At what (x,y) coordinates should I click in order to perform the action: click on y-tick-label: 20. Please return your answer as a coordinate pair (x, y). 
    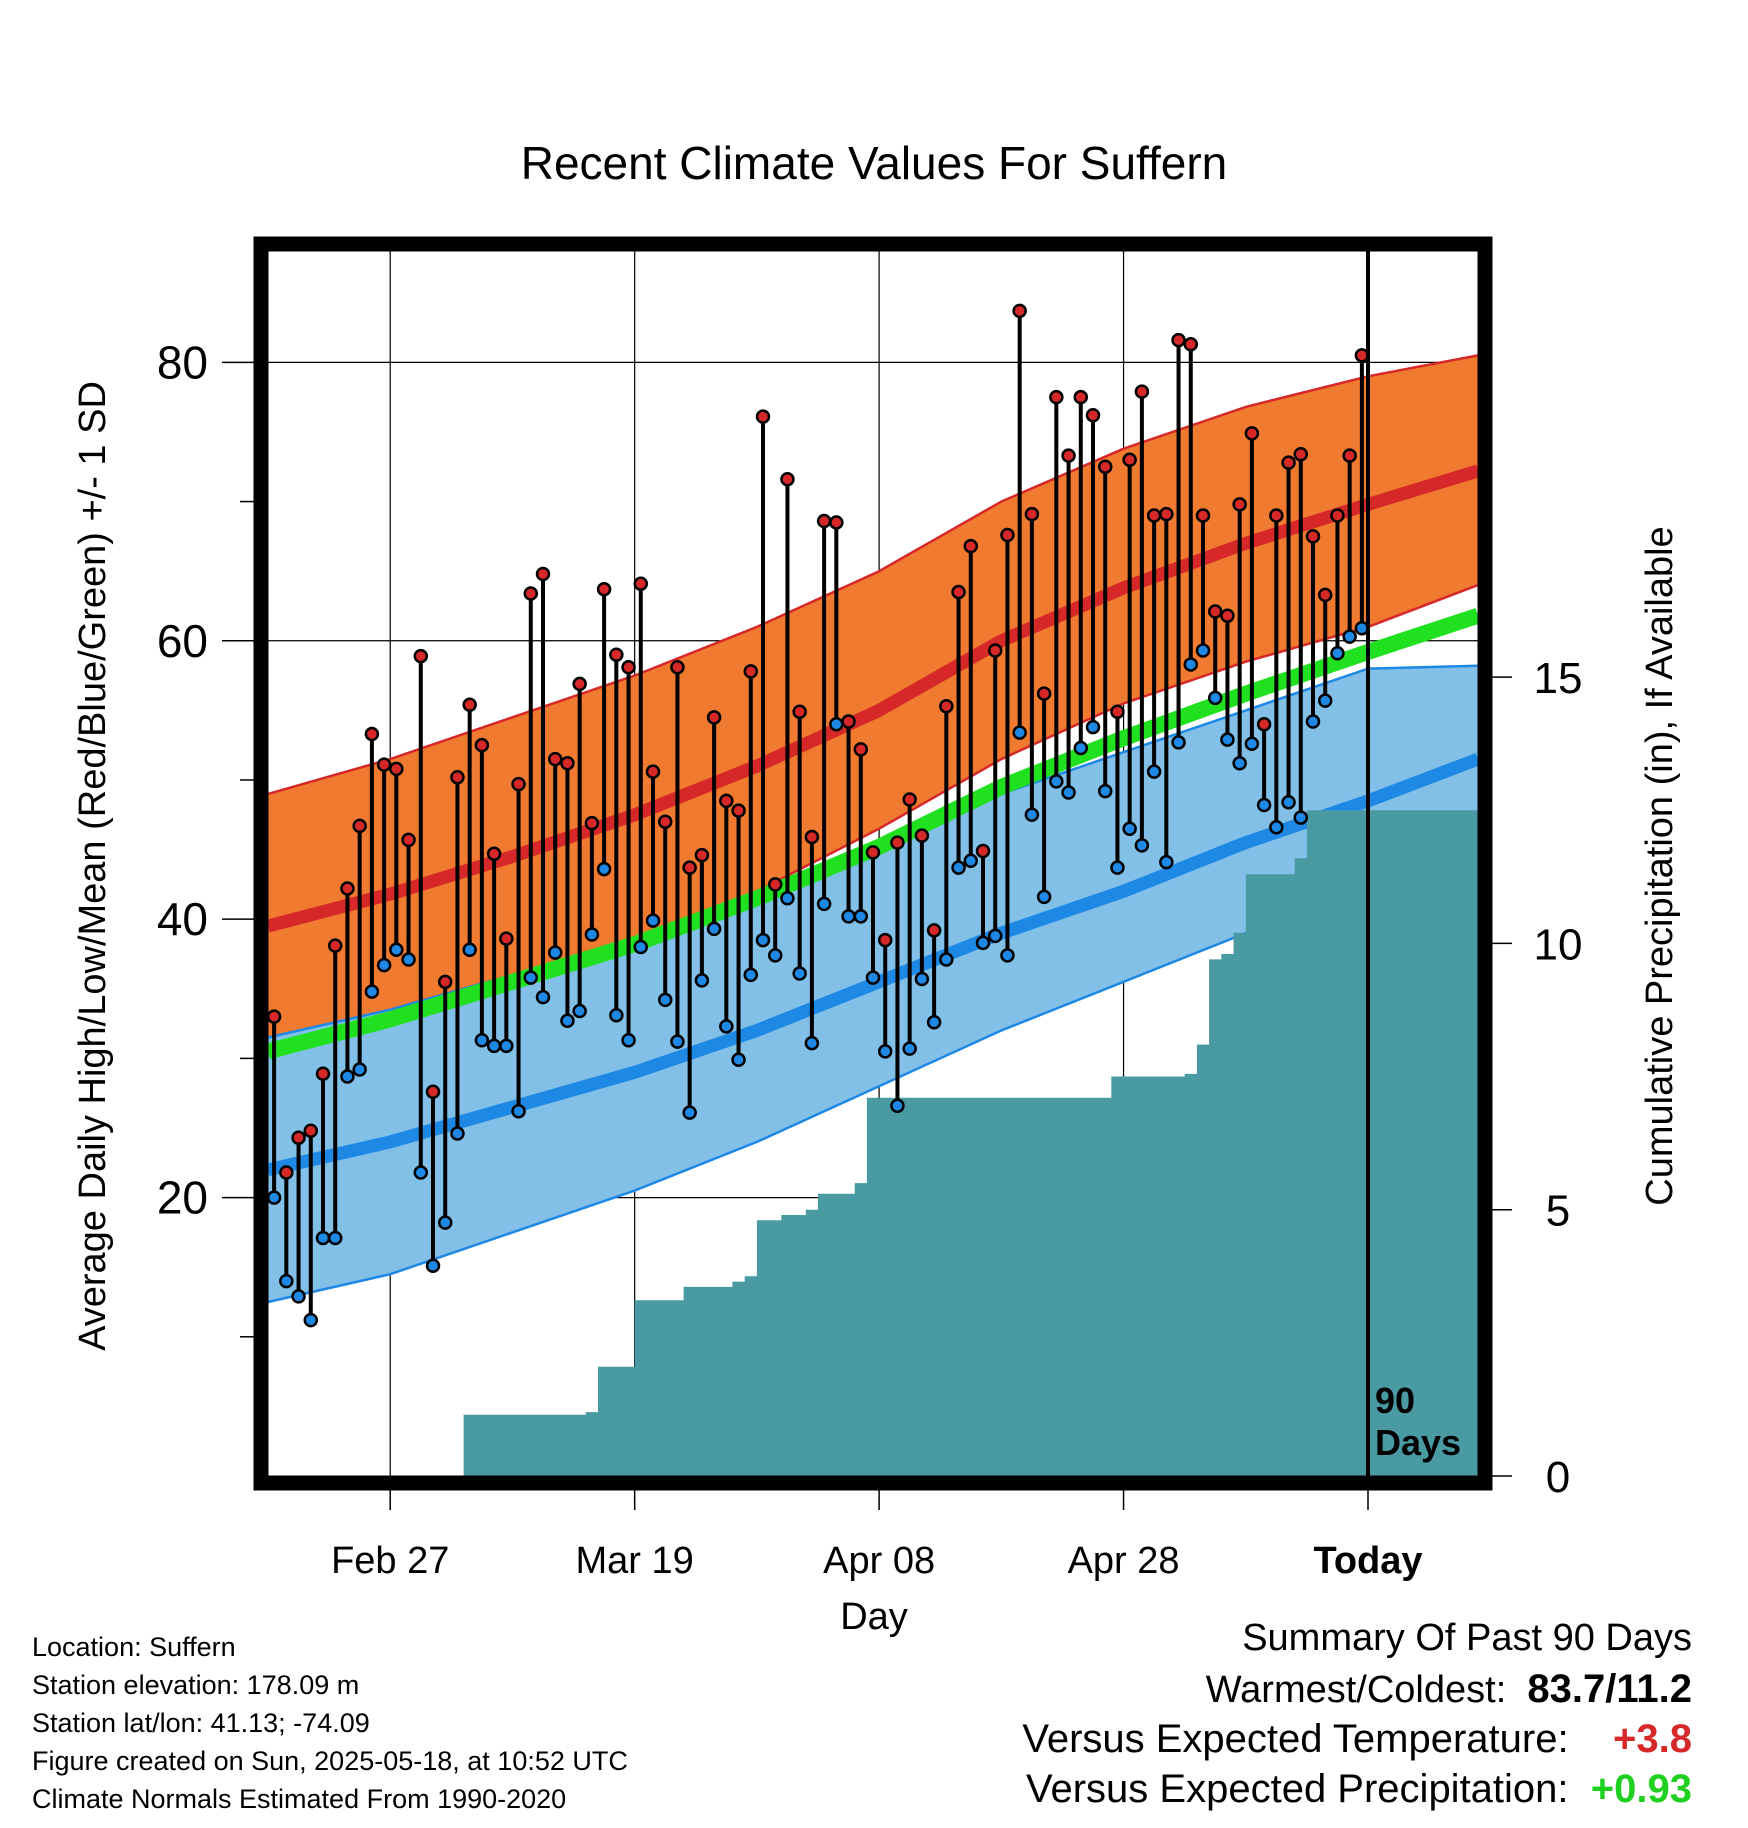
    Looking at the image, I should click on (182, 1198).